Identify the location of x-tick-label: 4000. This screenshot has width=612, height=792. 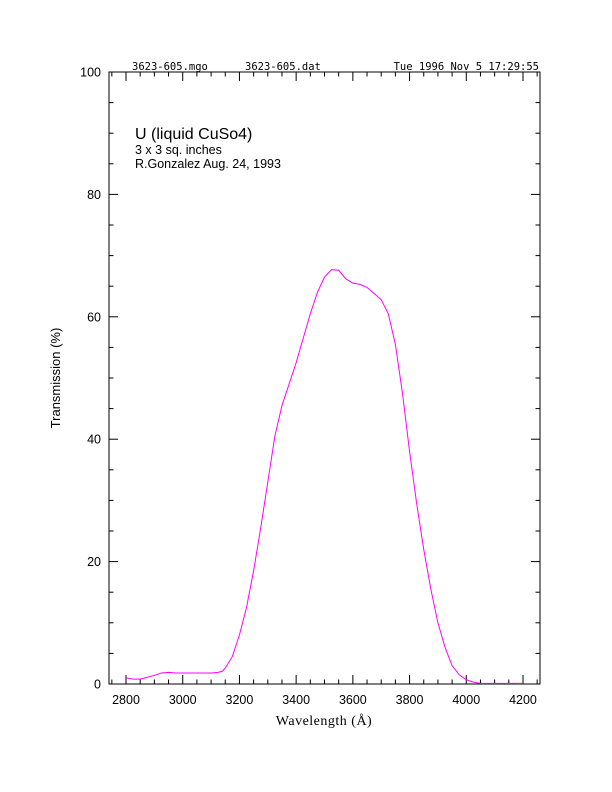
(466, 700).